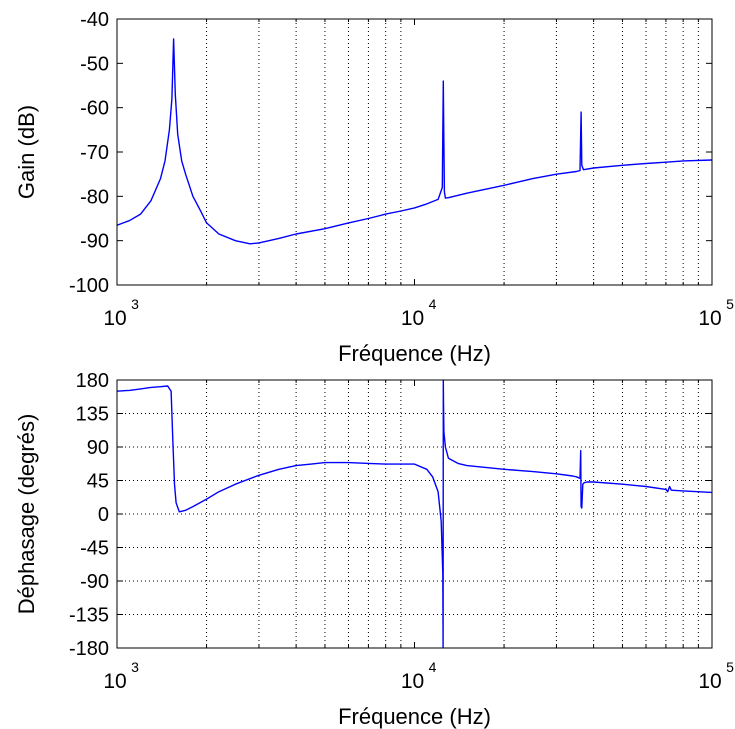 This screenshot has height=729, width=735. What do you see at coordinates (92, 415) in the screenshot?
I see `y-tick-label: 135` at bounding box center [92, 415].